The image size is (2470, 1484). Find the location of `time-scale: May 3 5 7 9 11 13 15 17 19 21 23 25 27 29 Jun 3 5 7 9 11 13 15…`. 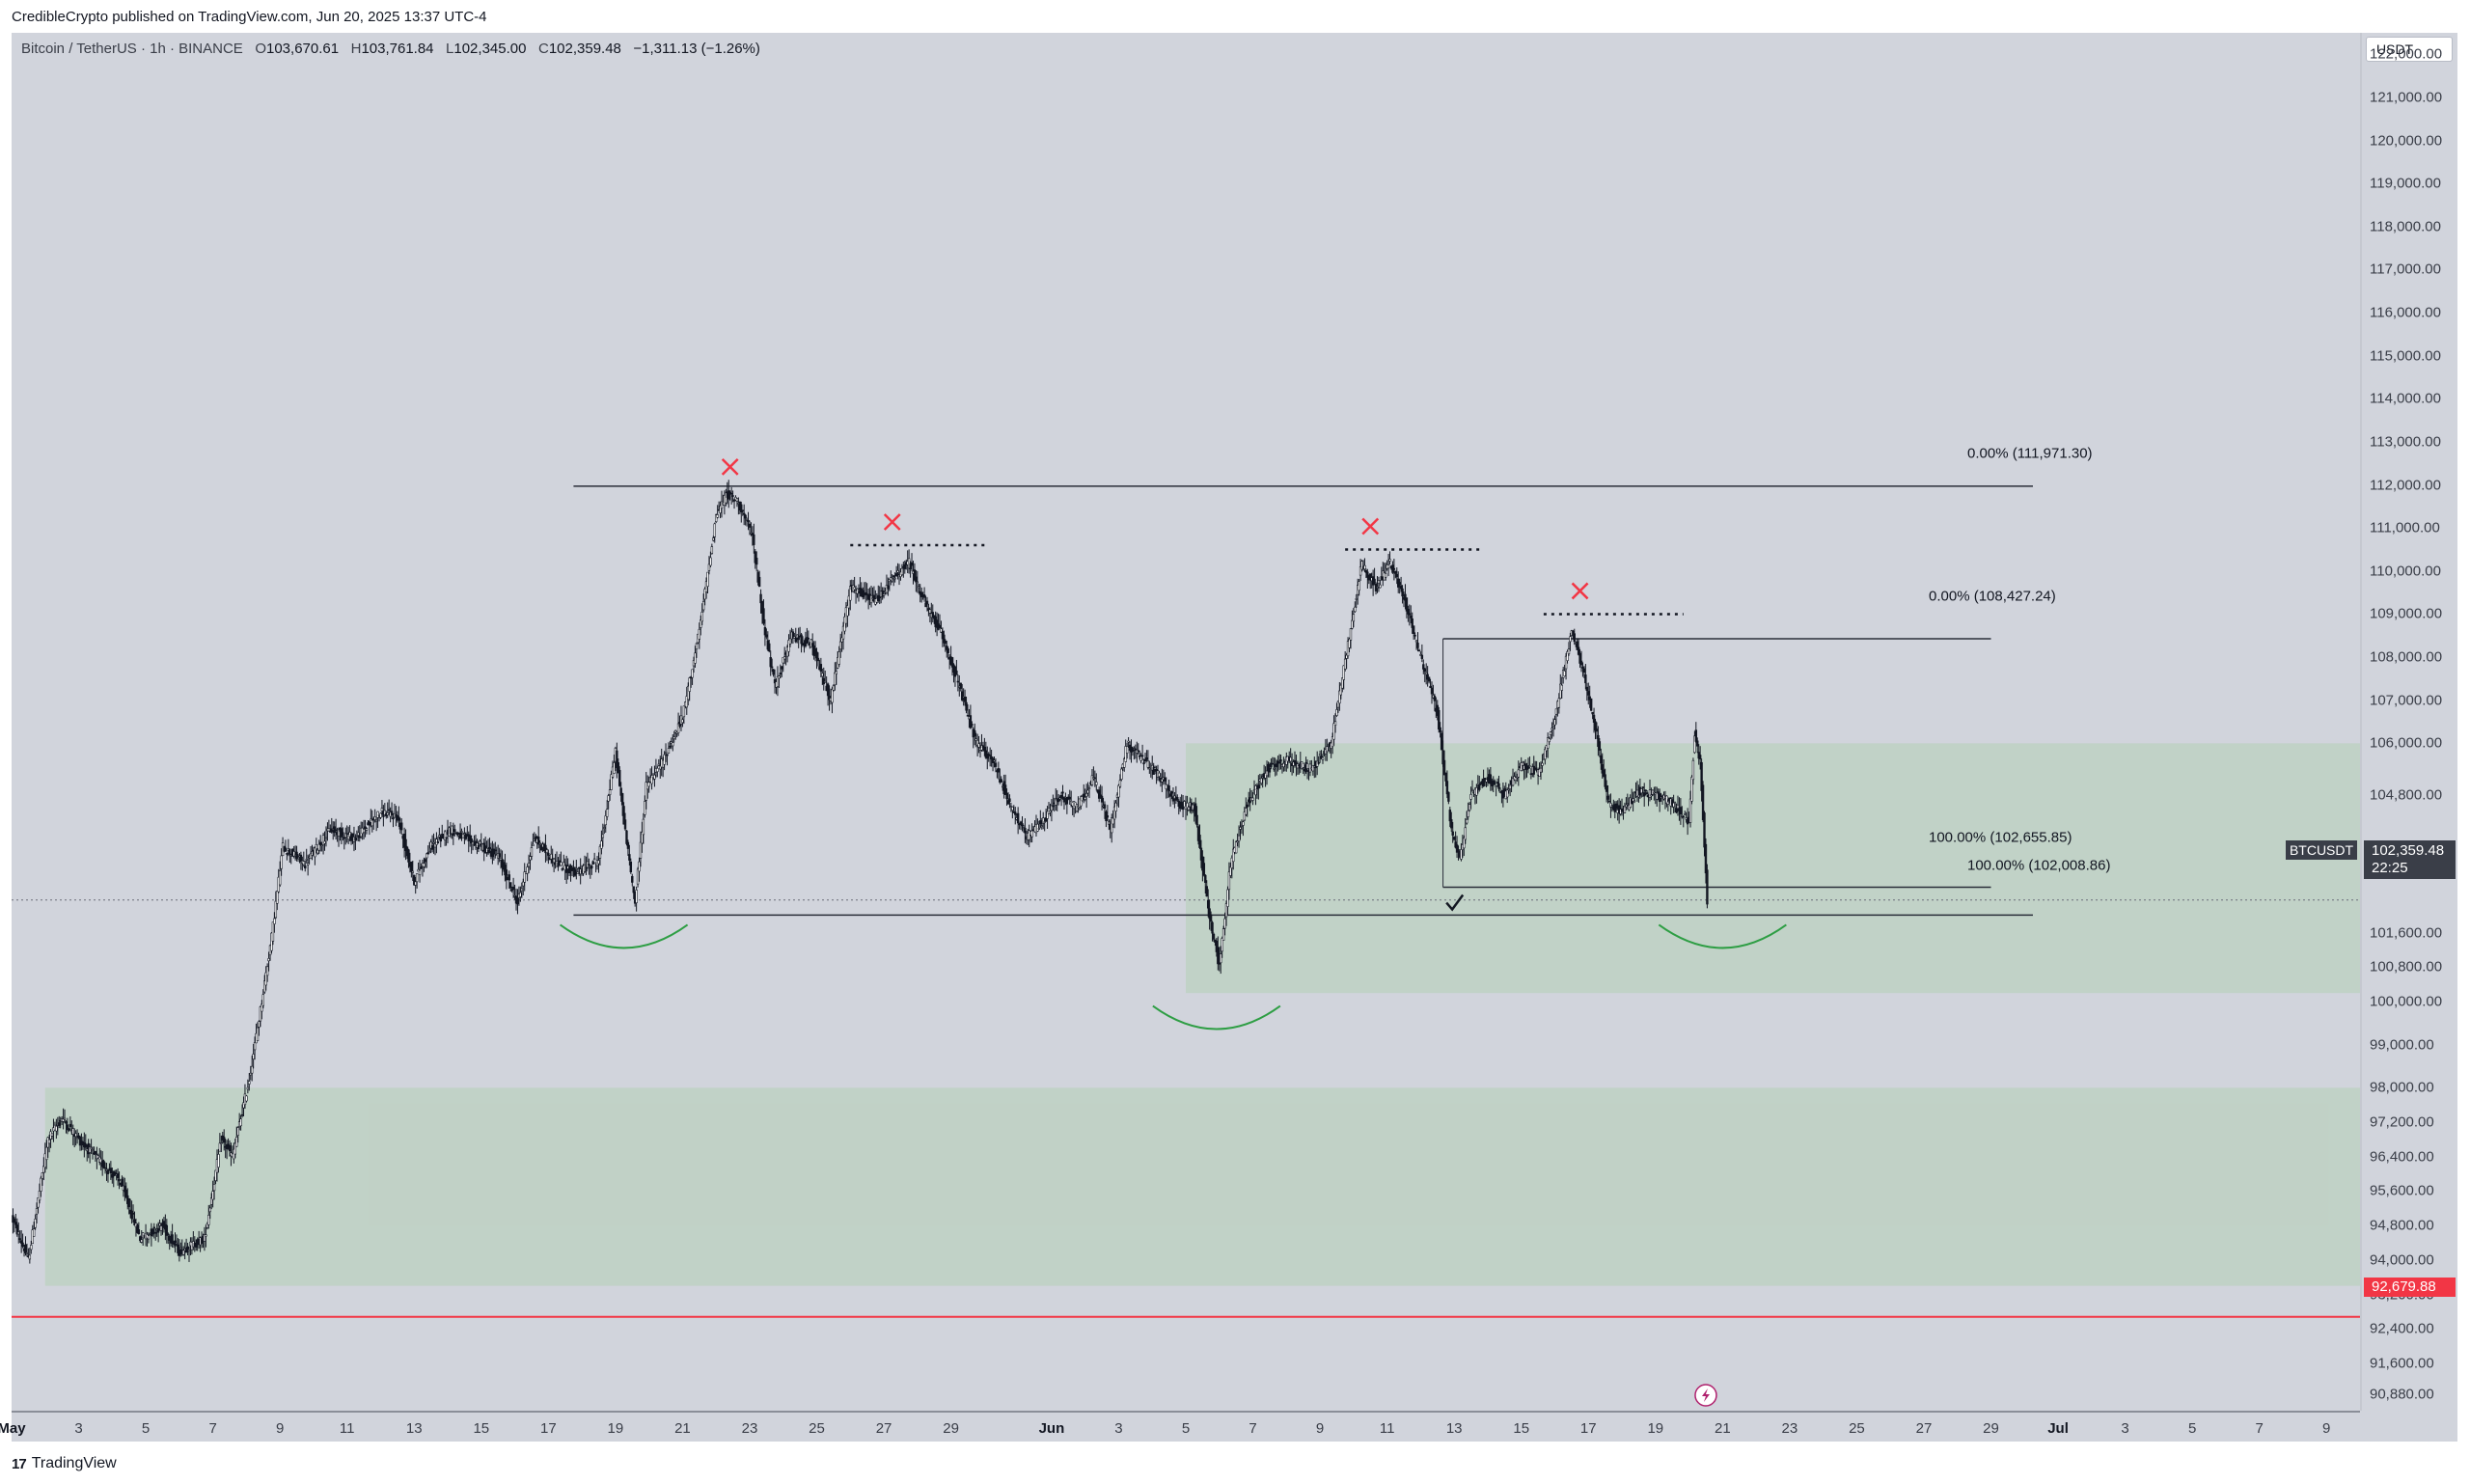

time-scale: May 3 5 7 9 11 13 15 17 19 21 23 25 27 29 Jun 3 5 7 9 11 13 15… is located at coordinates (1180, 1426).